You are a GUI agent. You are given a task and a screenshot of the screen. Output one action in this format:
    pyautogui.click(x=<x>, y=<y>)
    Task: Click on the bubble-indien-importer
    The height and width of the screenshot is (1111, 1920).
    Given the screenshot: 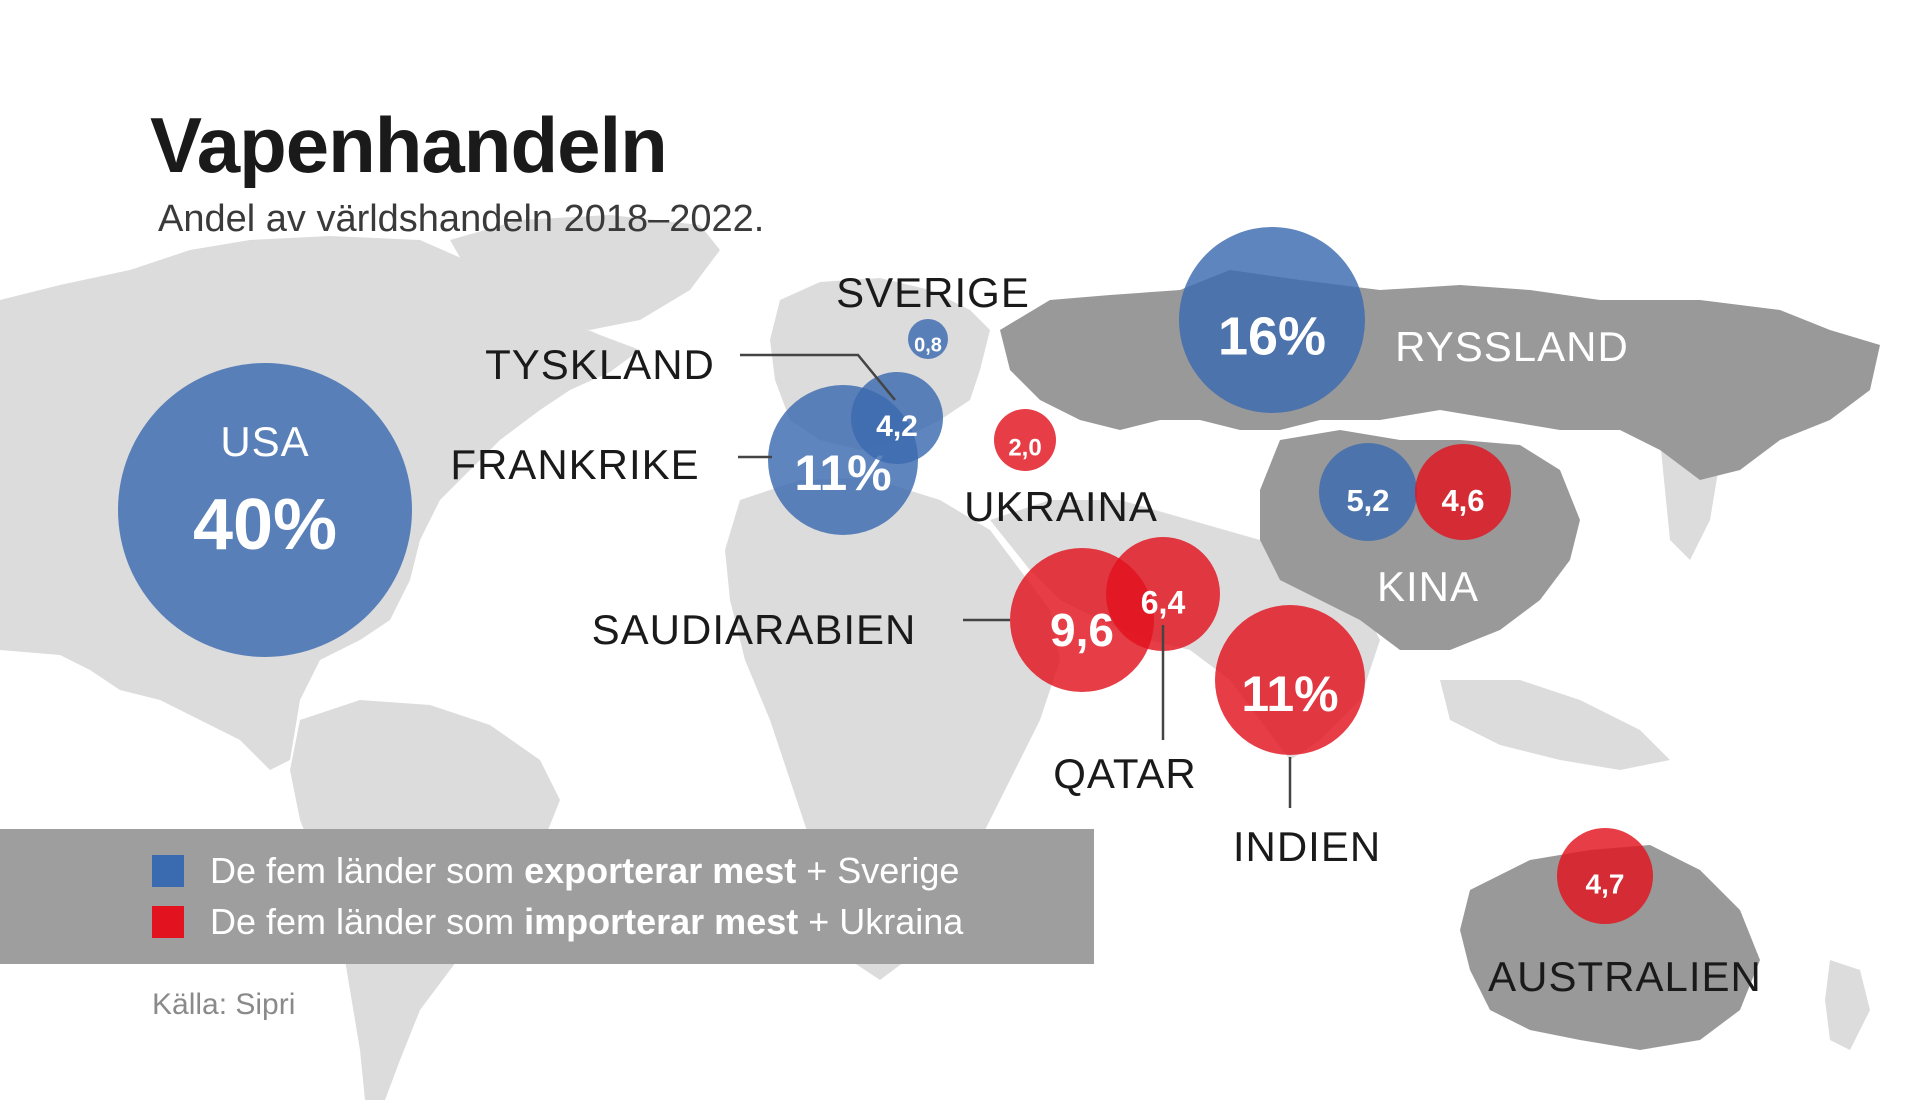 What is the action you would take?
    pyautogui.click(x=1290, y=680)
    